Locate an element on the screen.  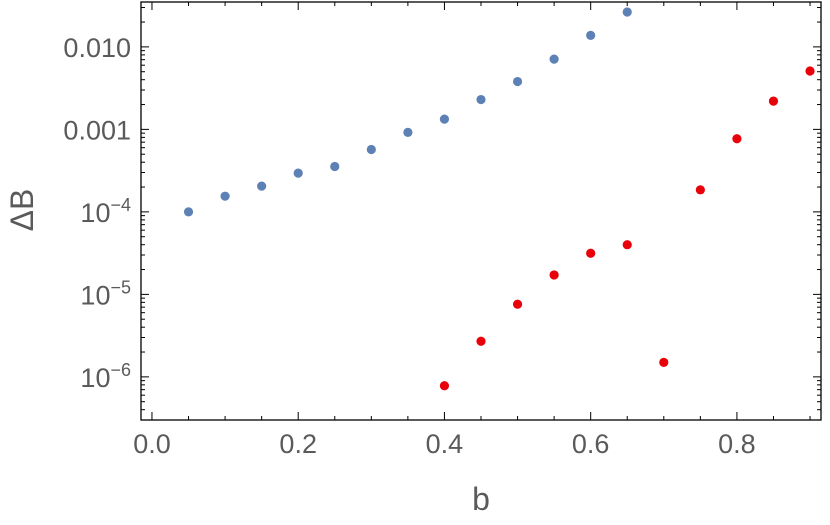
y-tick-exponent: −5 is located at coordinates (120, 287).